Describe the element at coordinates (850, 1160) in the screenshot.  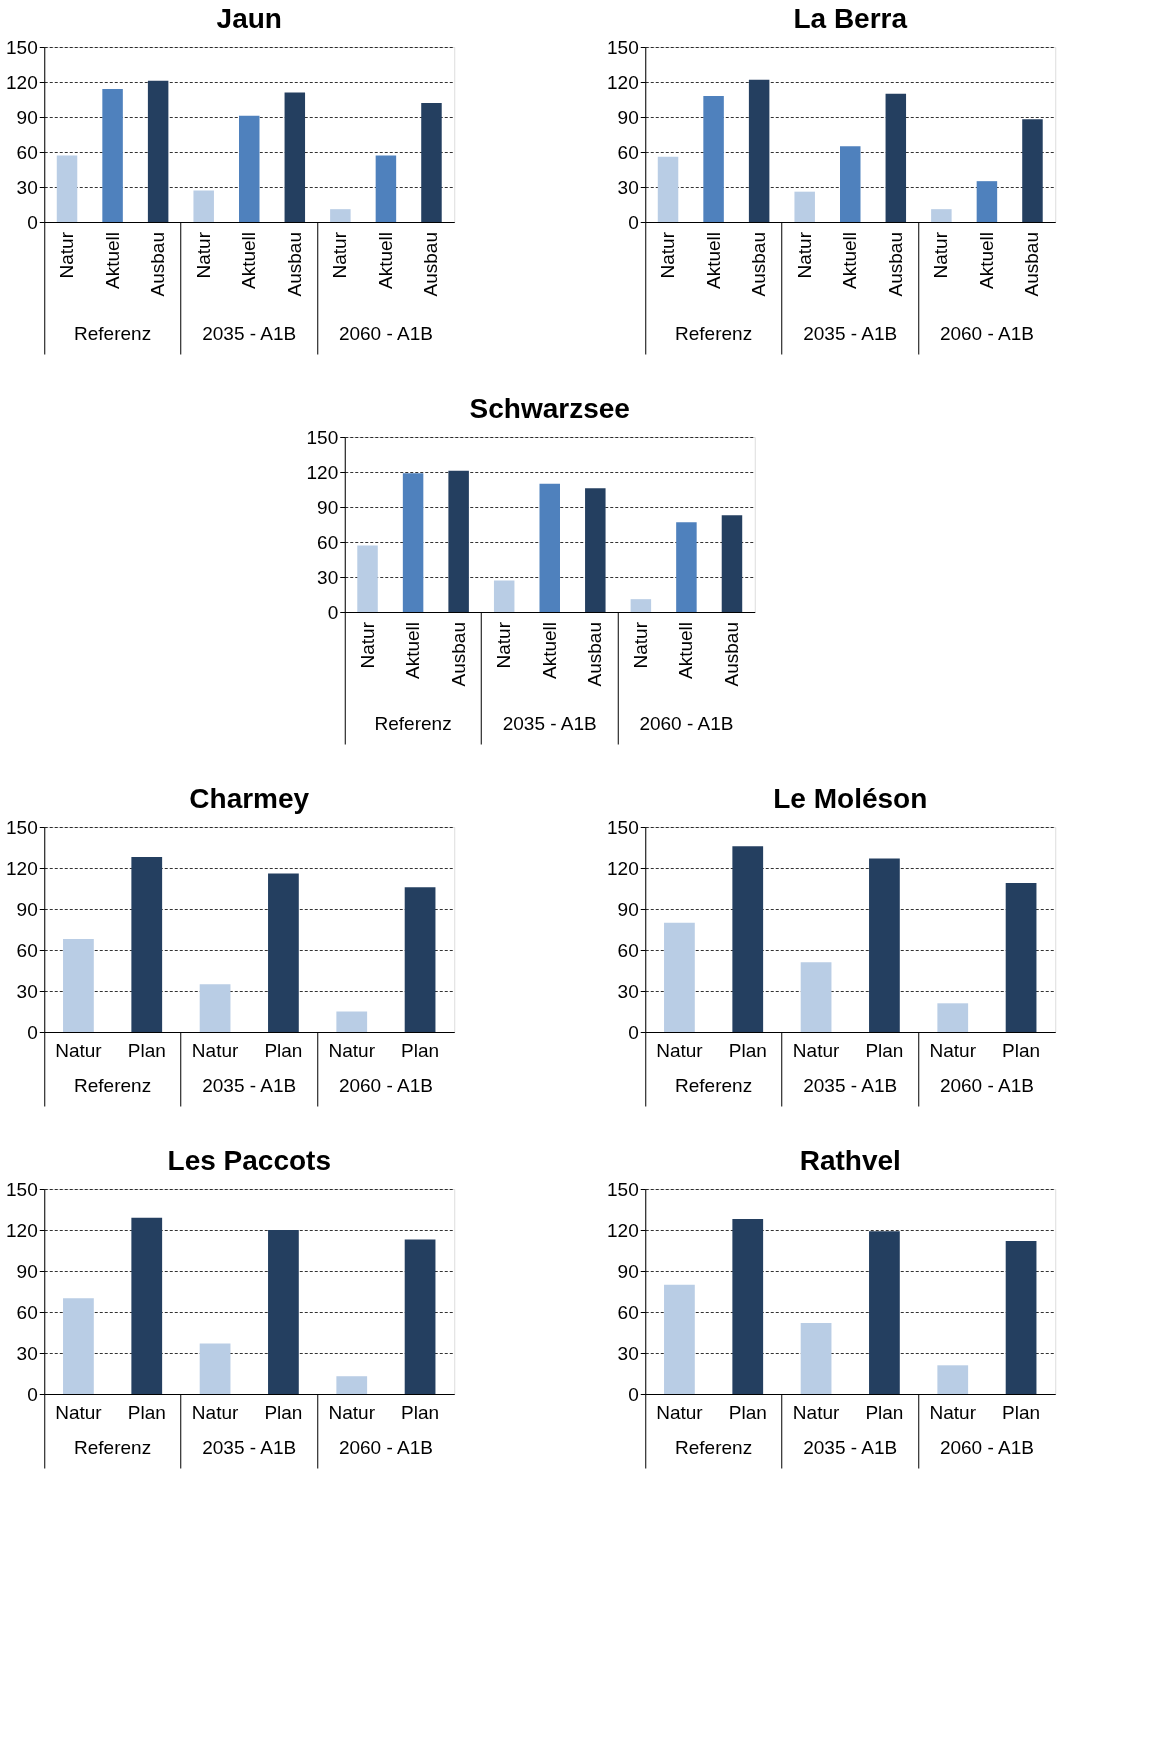
I see `chart-title: Rathvel` at that location.